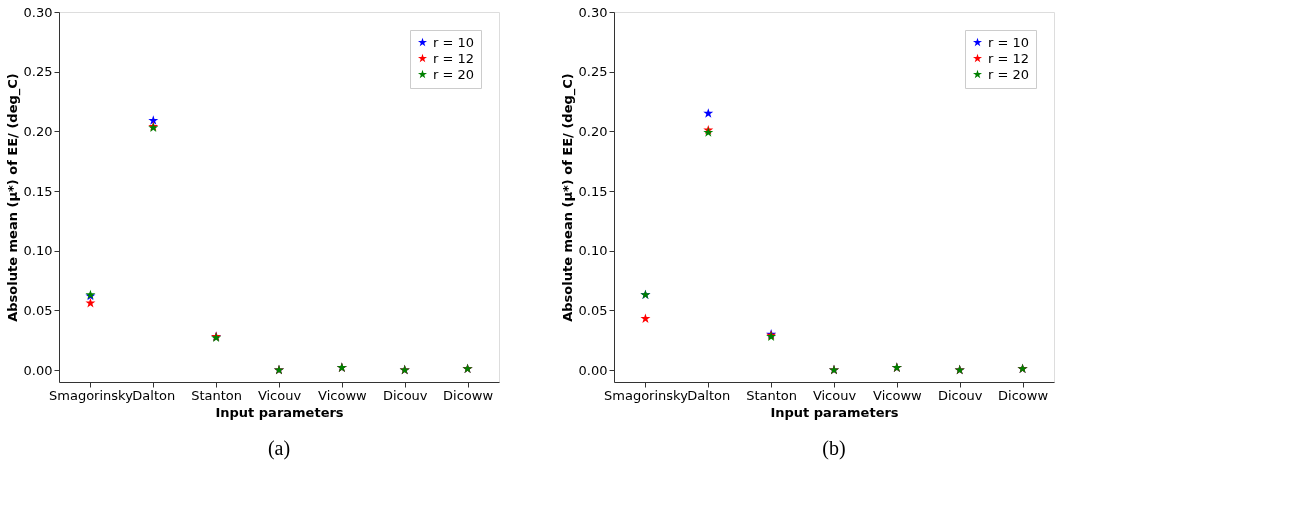 Image resolution: width=1290 pixels, height=525 pixels. Describe the element at coordinates (834, 448) in the screenshot. I see `text: (b)` at that location.